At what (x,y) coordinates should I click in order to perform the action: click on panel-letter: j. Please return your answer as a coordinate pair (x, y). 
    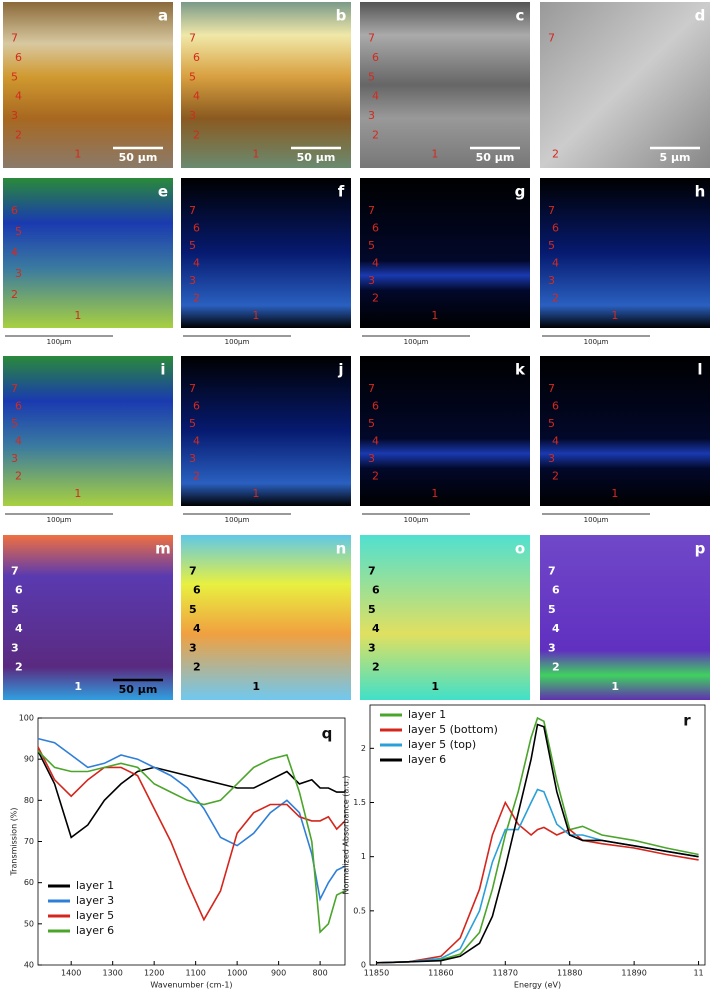
    Looking at the image, I should click on (340, 370).